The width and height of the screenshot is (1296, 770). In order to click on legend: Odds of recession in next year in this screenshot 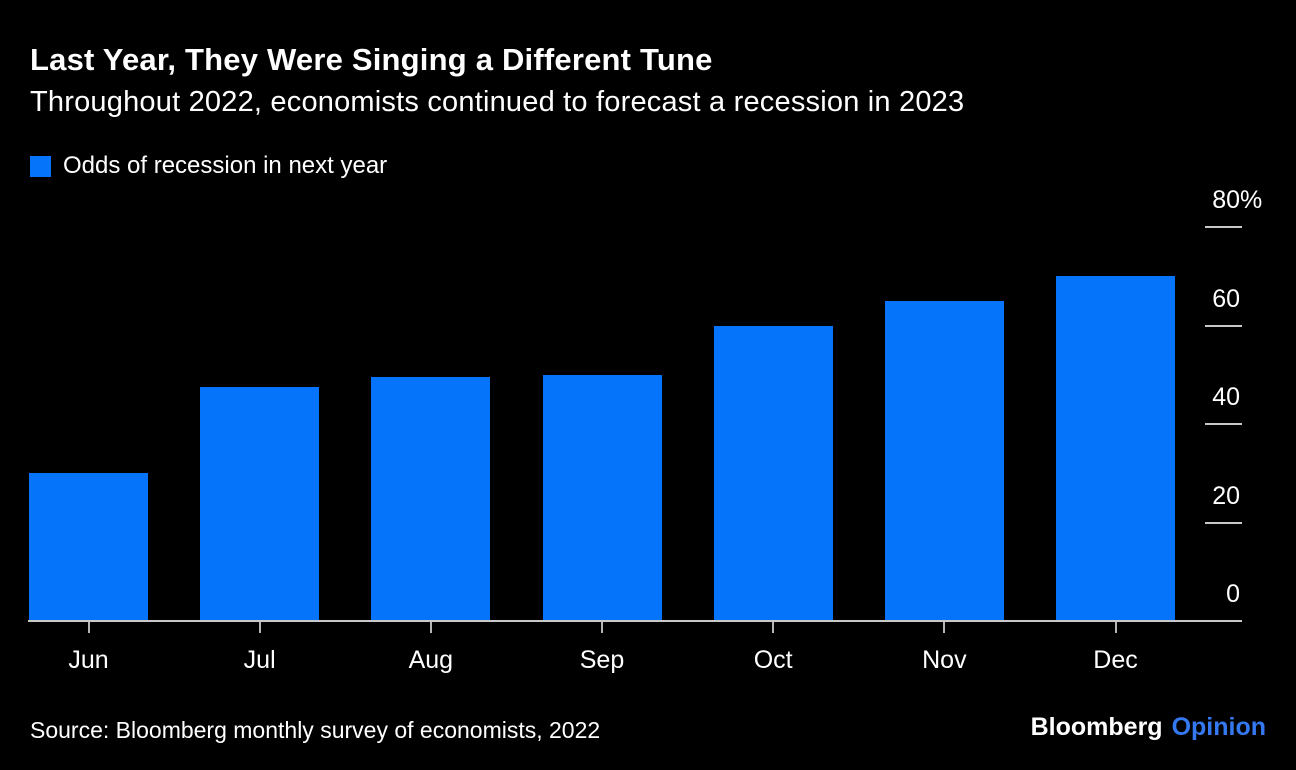, I will do `click(208, 166)`.